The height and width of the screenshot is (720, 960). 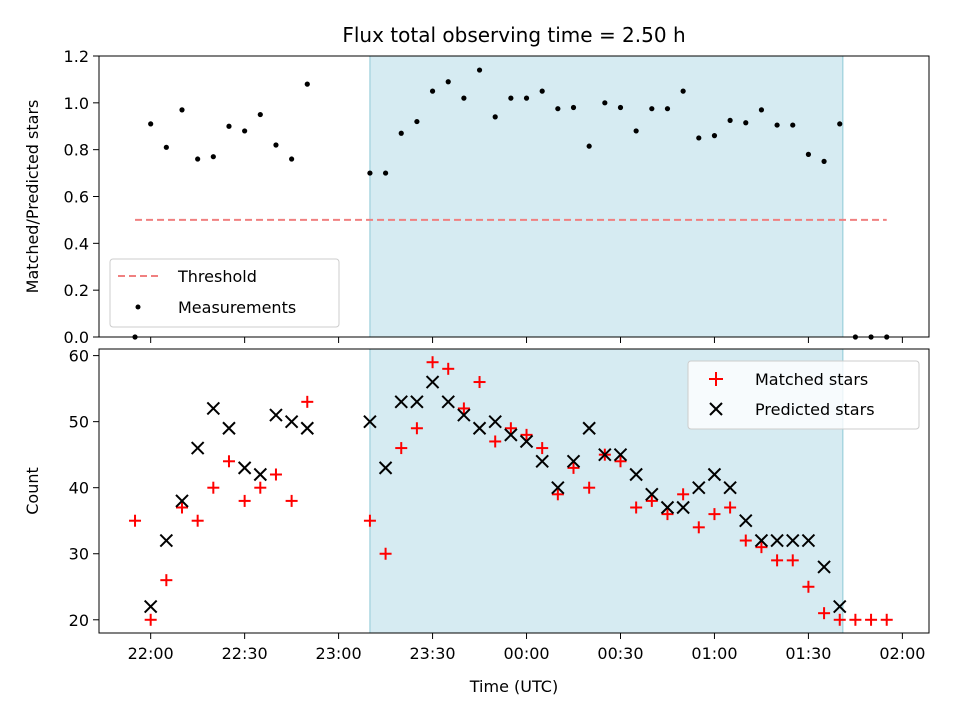 What do you see at coordinates (76, 103) in the screenshot?
I see `y-tick-label: 1.0` at bounding box center [76, 103].